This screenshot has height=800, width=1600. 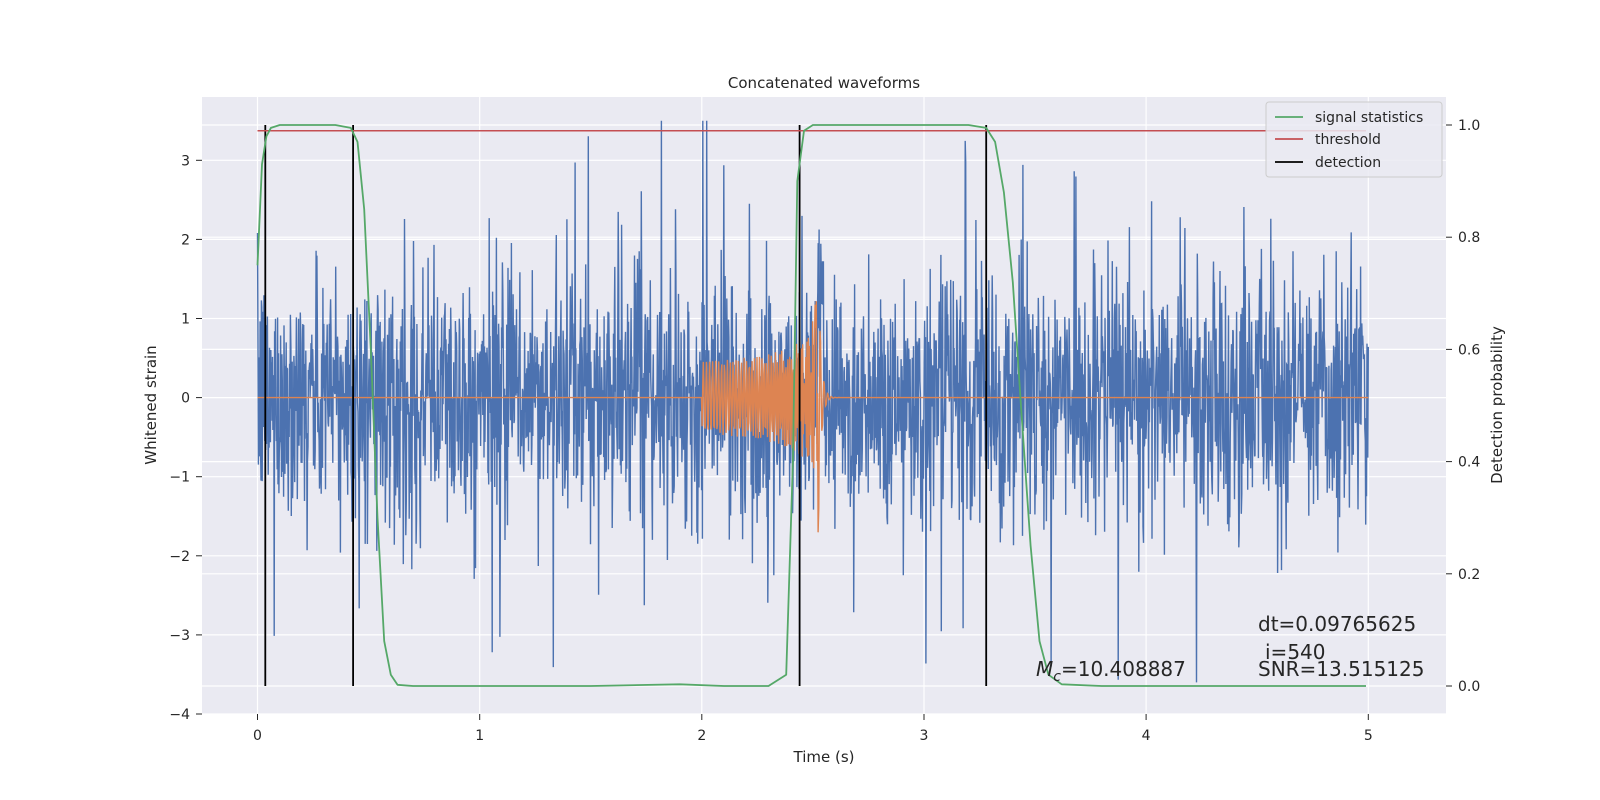 What do you see at coordinates (185, 320) in the screenshot?
I see `y-tick-label: 1` at bounding box center [185, 320].